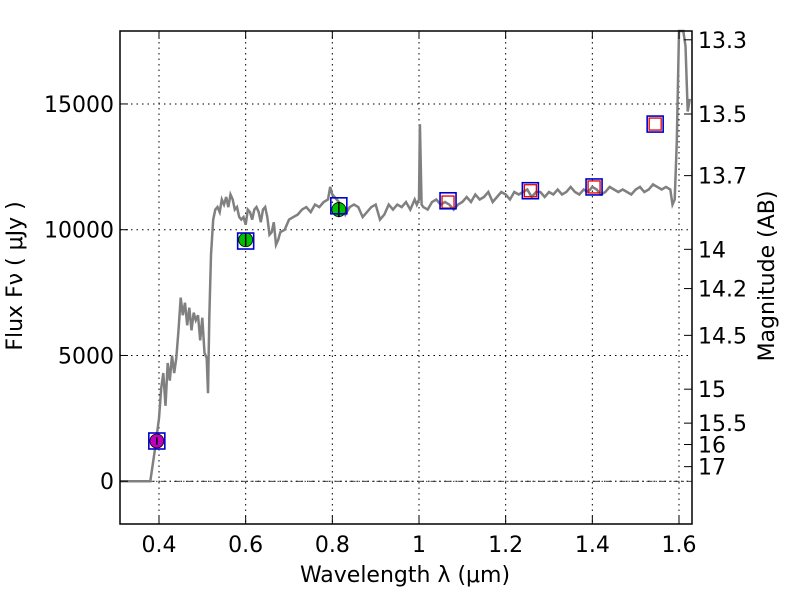  What do you see at coordinates (79, 231) in the screenshot?
I see `y-tick-label: 10000` at bounding box center [79, 231].